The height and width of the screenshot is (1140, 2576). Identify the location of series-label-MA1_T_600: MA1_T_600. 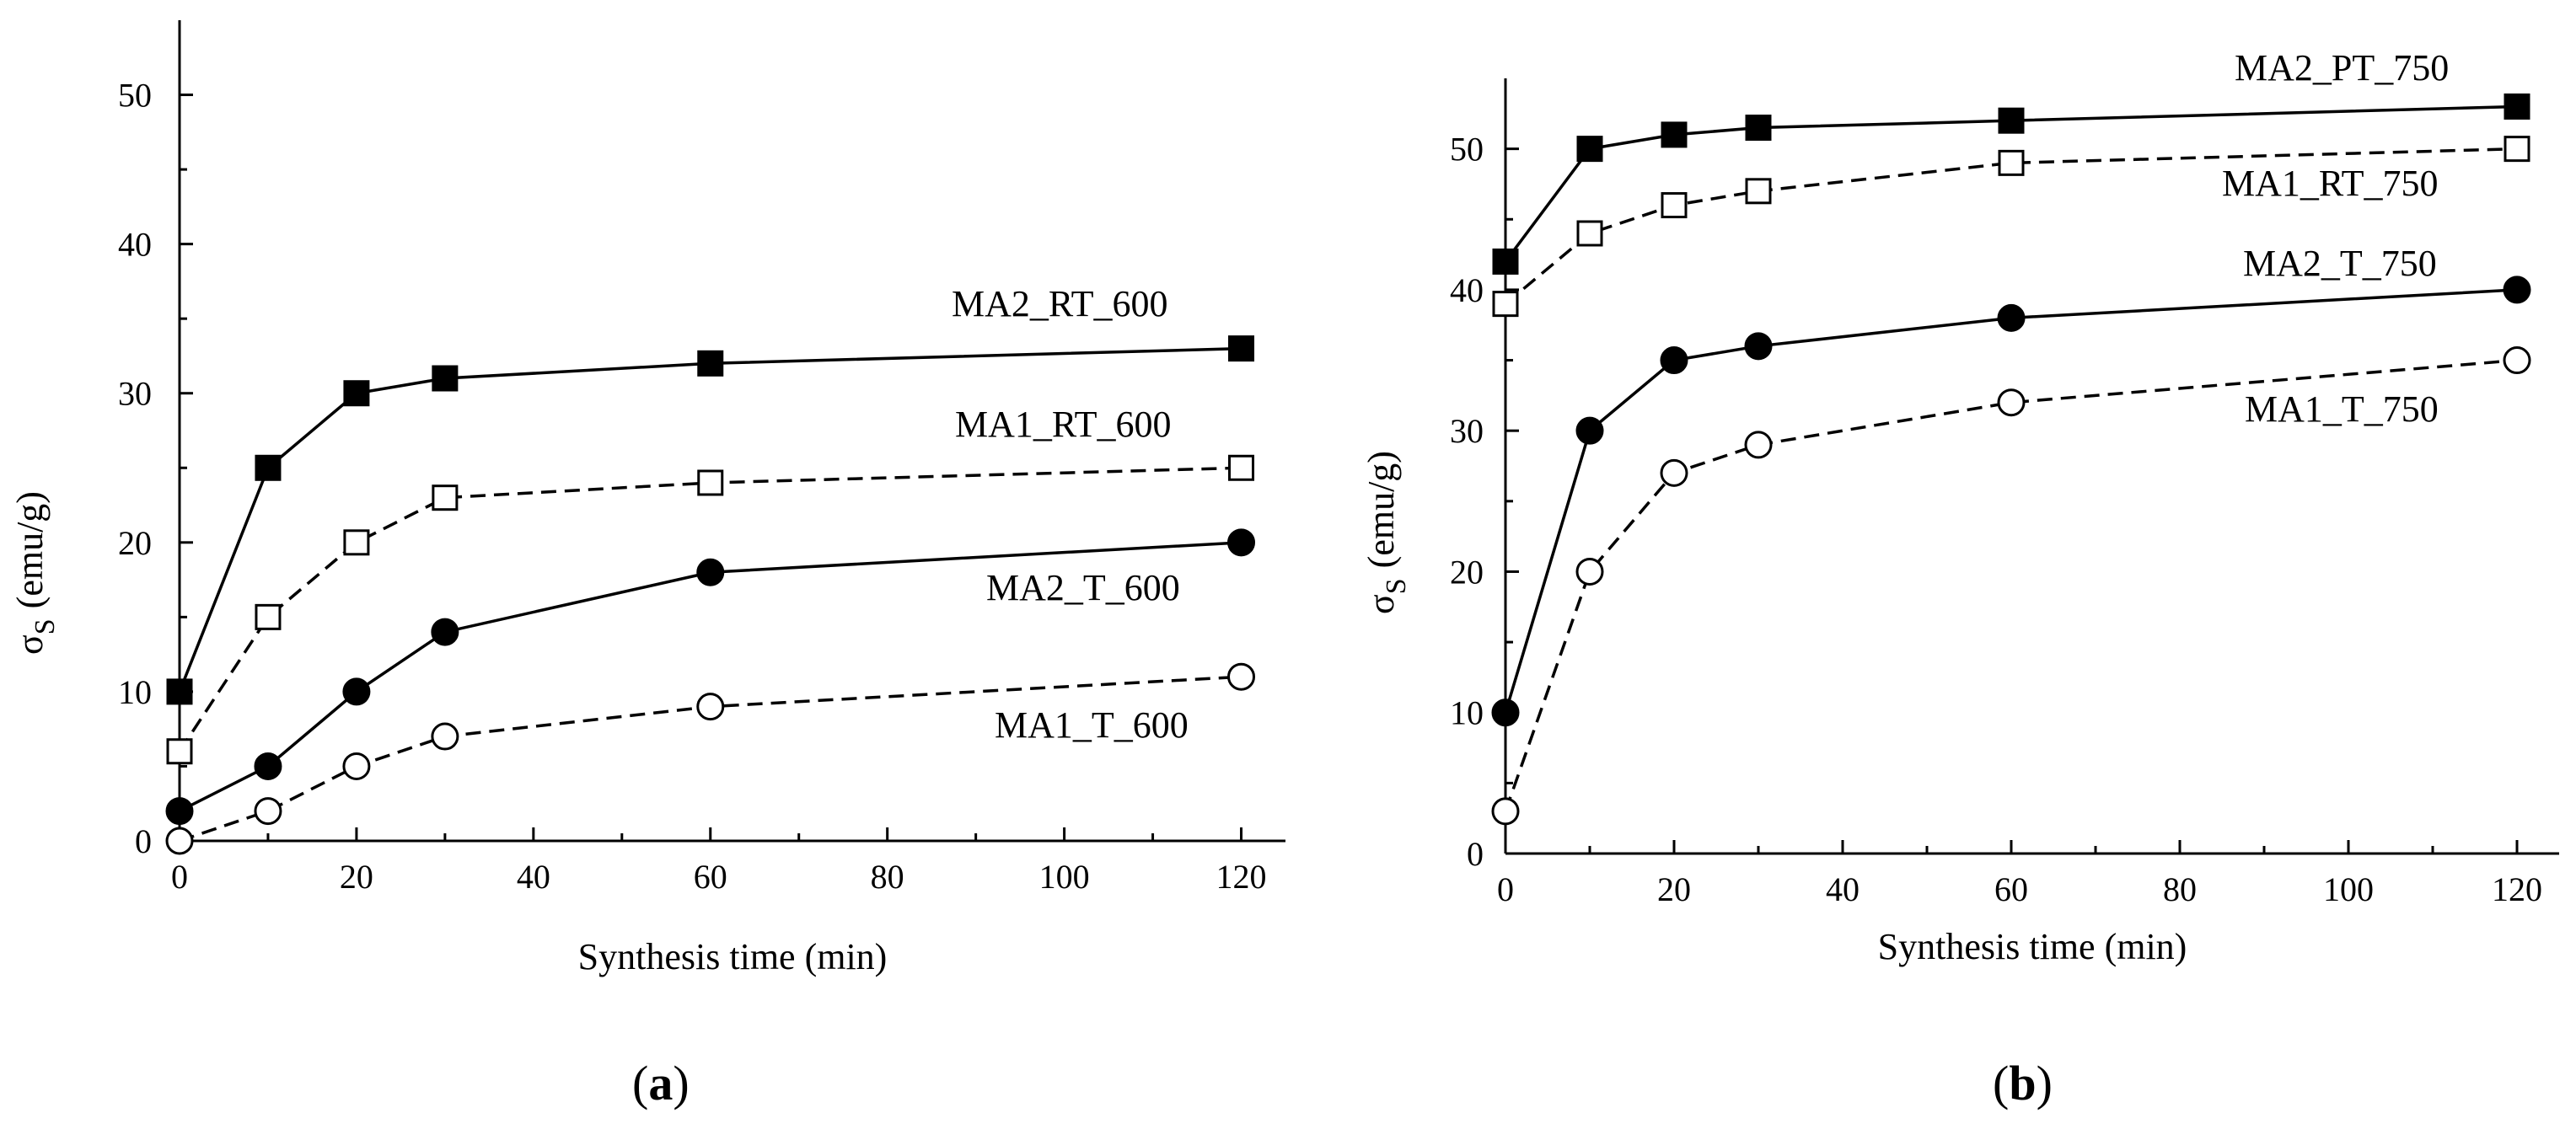
(1092, 725).